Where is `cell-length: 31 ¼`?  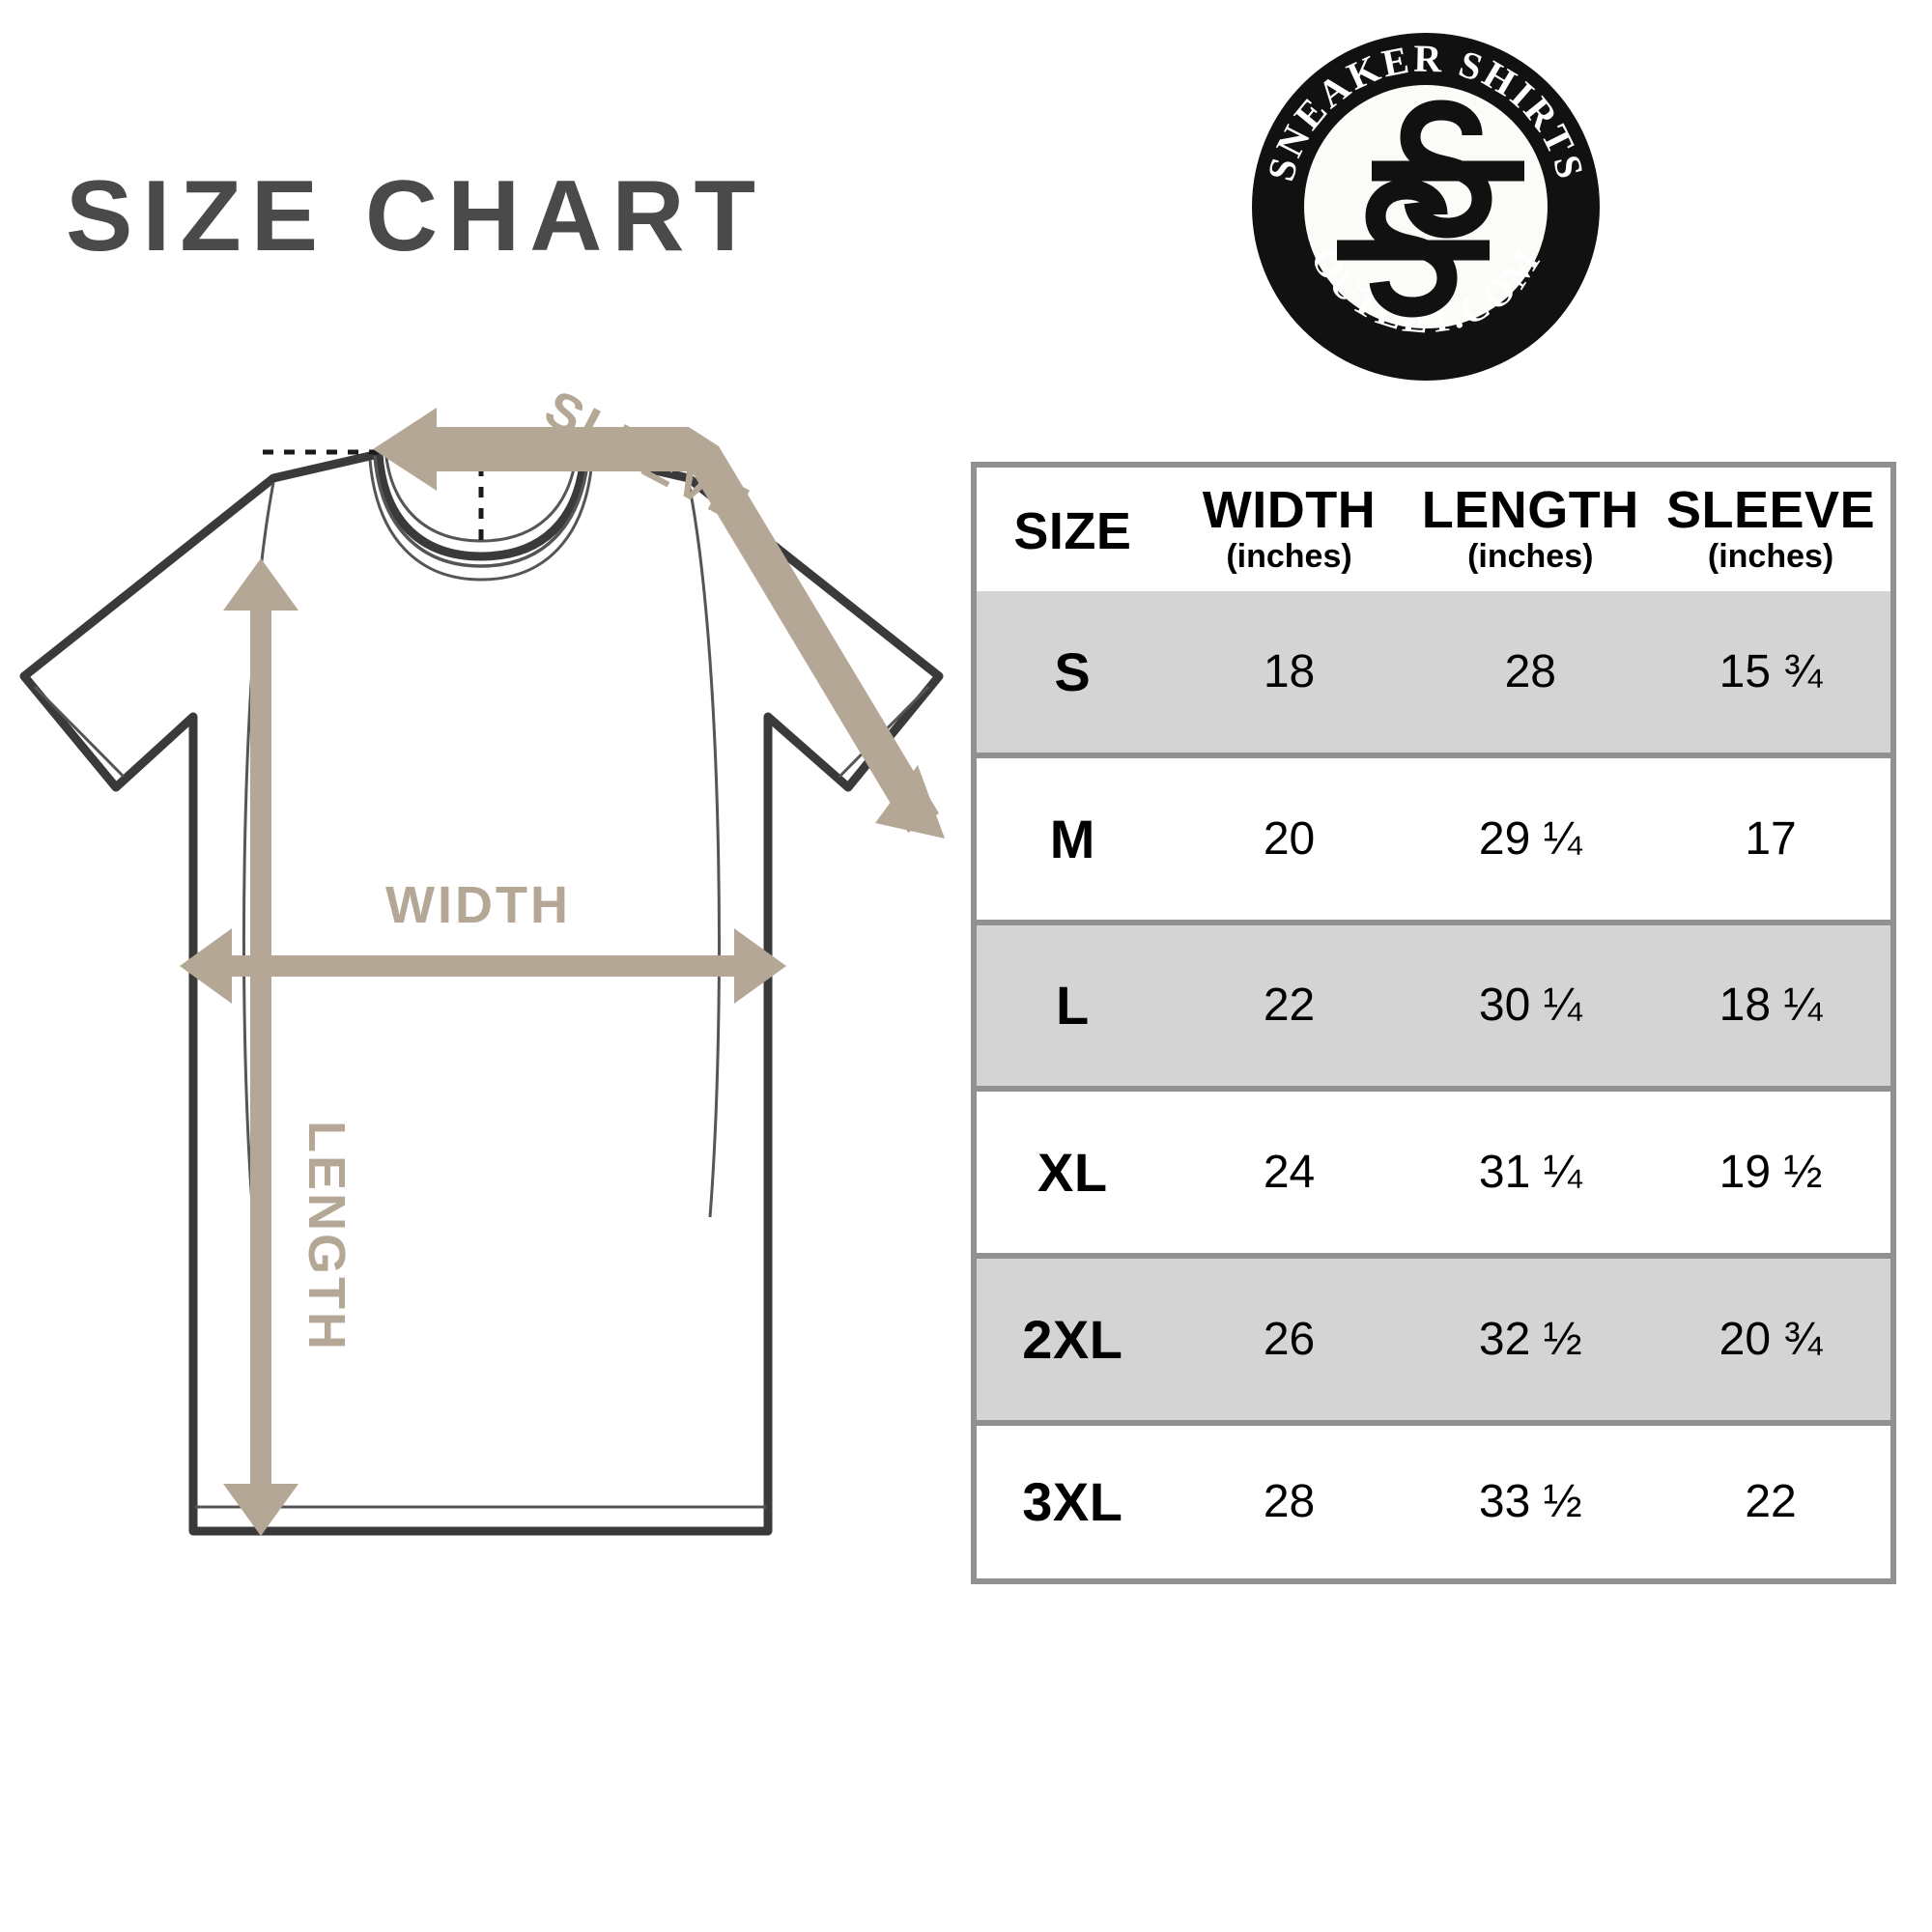 cell-length: 31 ¼ is located at coordinates (1530, 1176).